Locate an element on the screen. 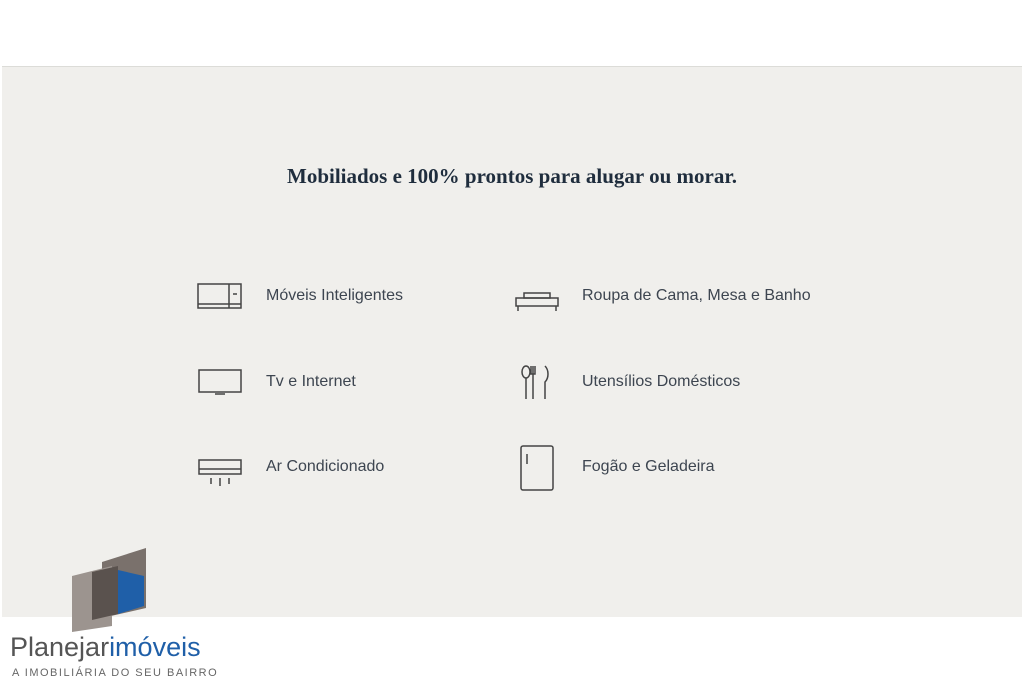  logo-name: Planejar is located at coordinates (60, 647).